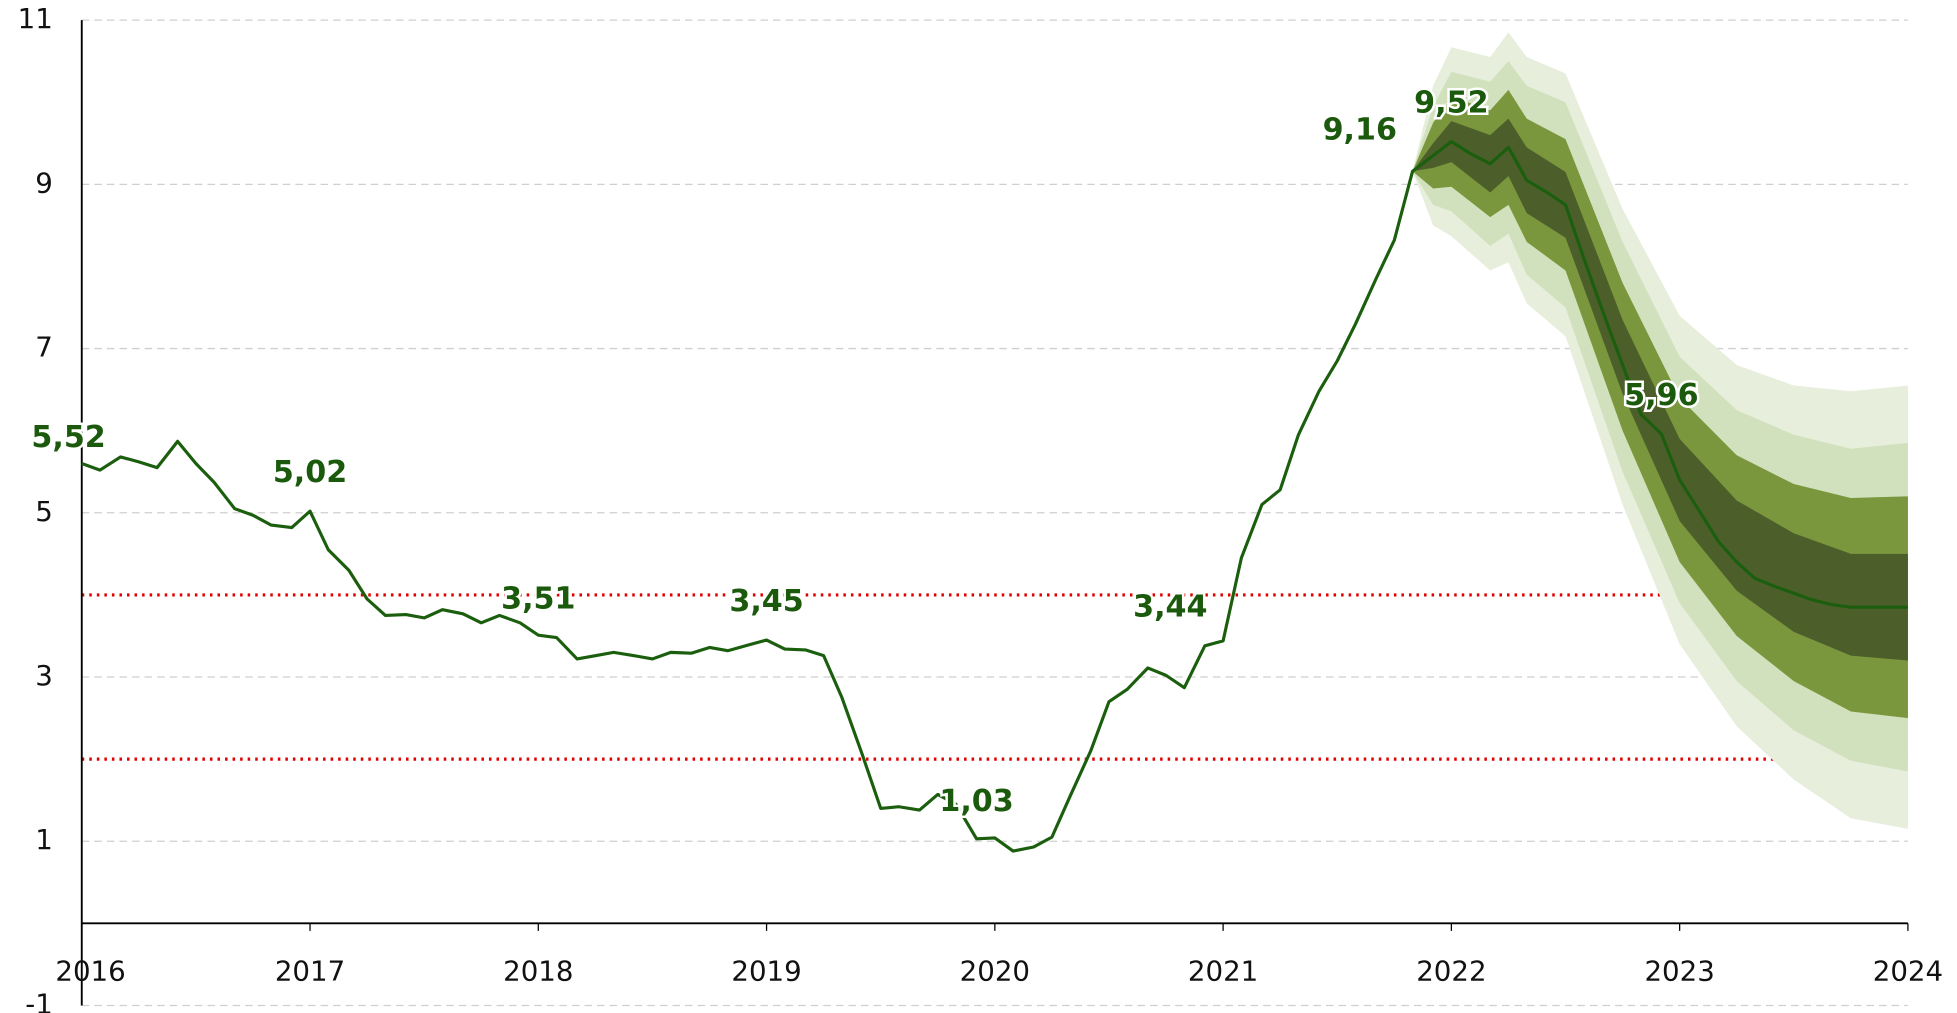 The image size is (1957, 1013). I want to click on y-tick-label: 1, so click(44, 839).